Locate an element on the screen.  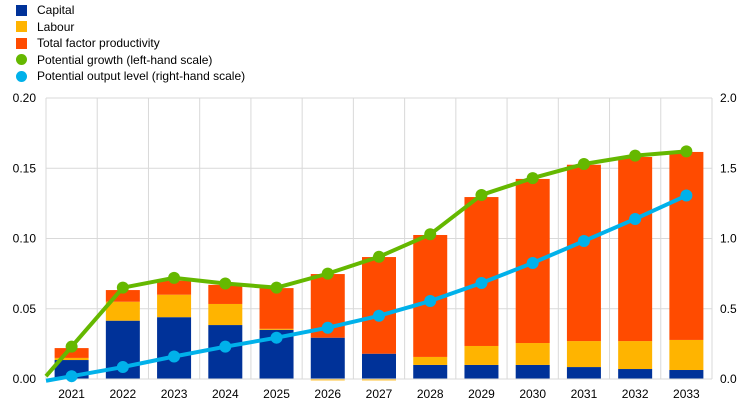
x-tick-label: 2030 is located at coordinates (532, 394).